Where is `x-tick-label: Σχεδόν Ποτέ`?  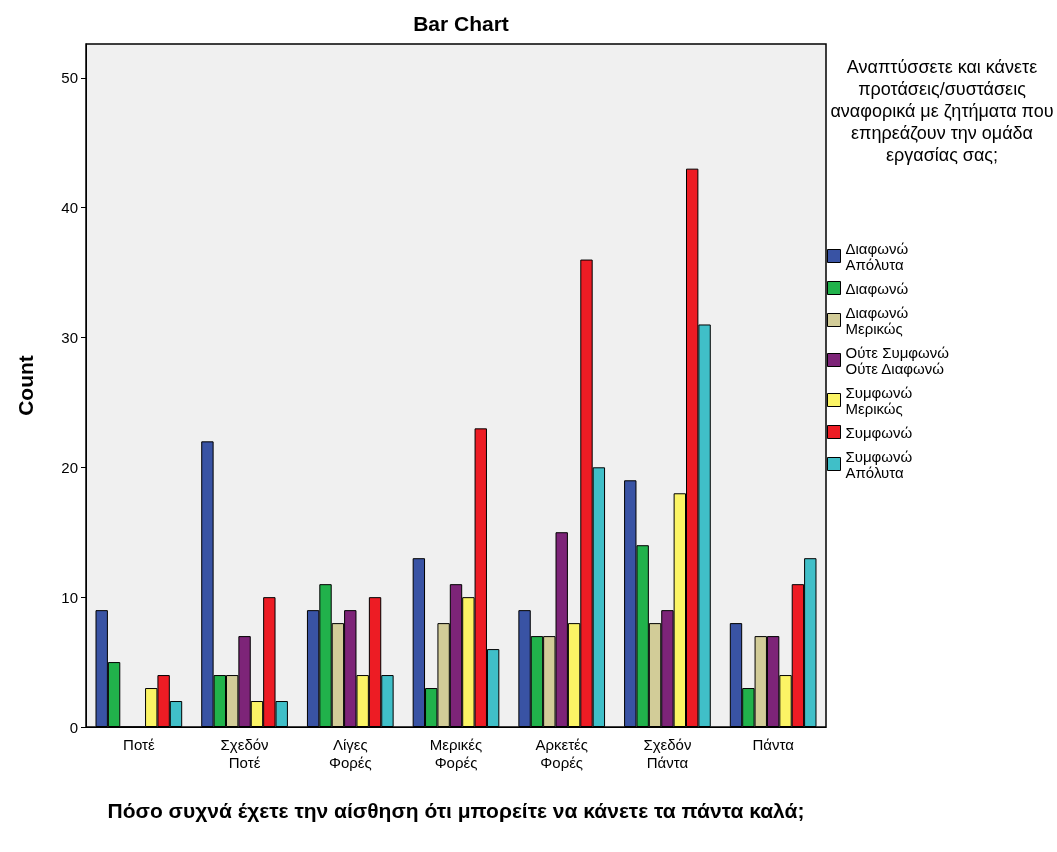 x-tick-label: Σχεδόν Ποτέ is located at coordinates (244, 753).